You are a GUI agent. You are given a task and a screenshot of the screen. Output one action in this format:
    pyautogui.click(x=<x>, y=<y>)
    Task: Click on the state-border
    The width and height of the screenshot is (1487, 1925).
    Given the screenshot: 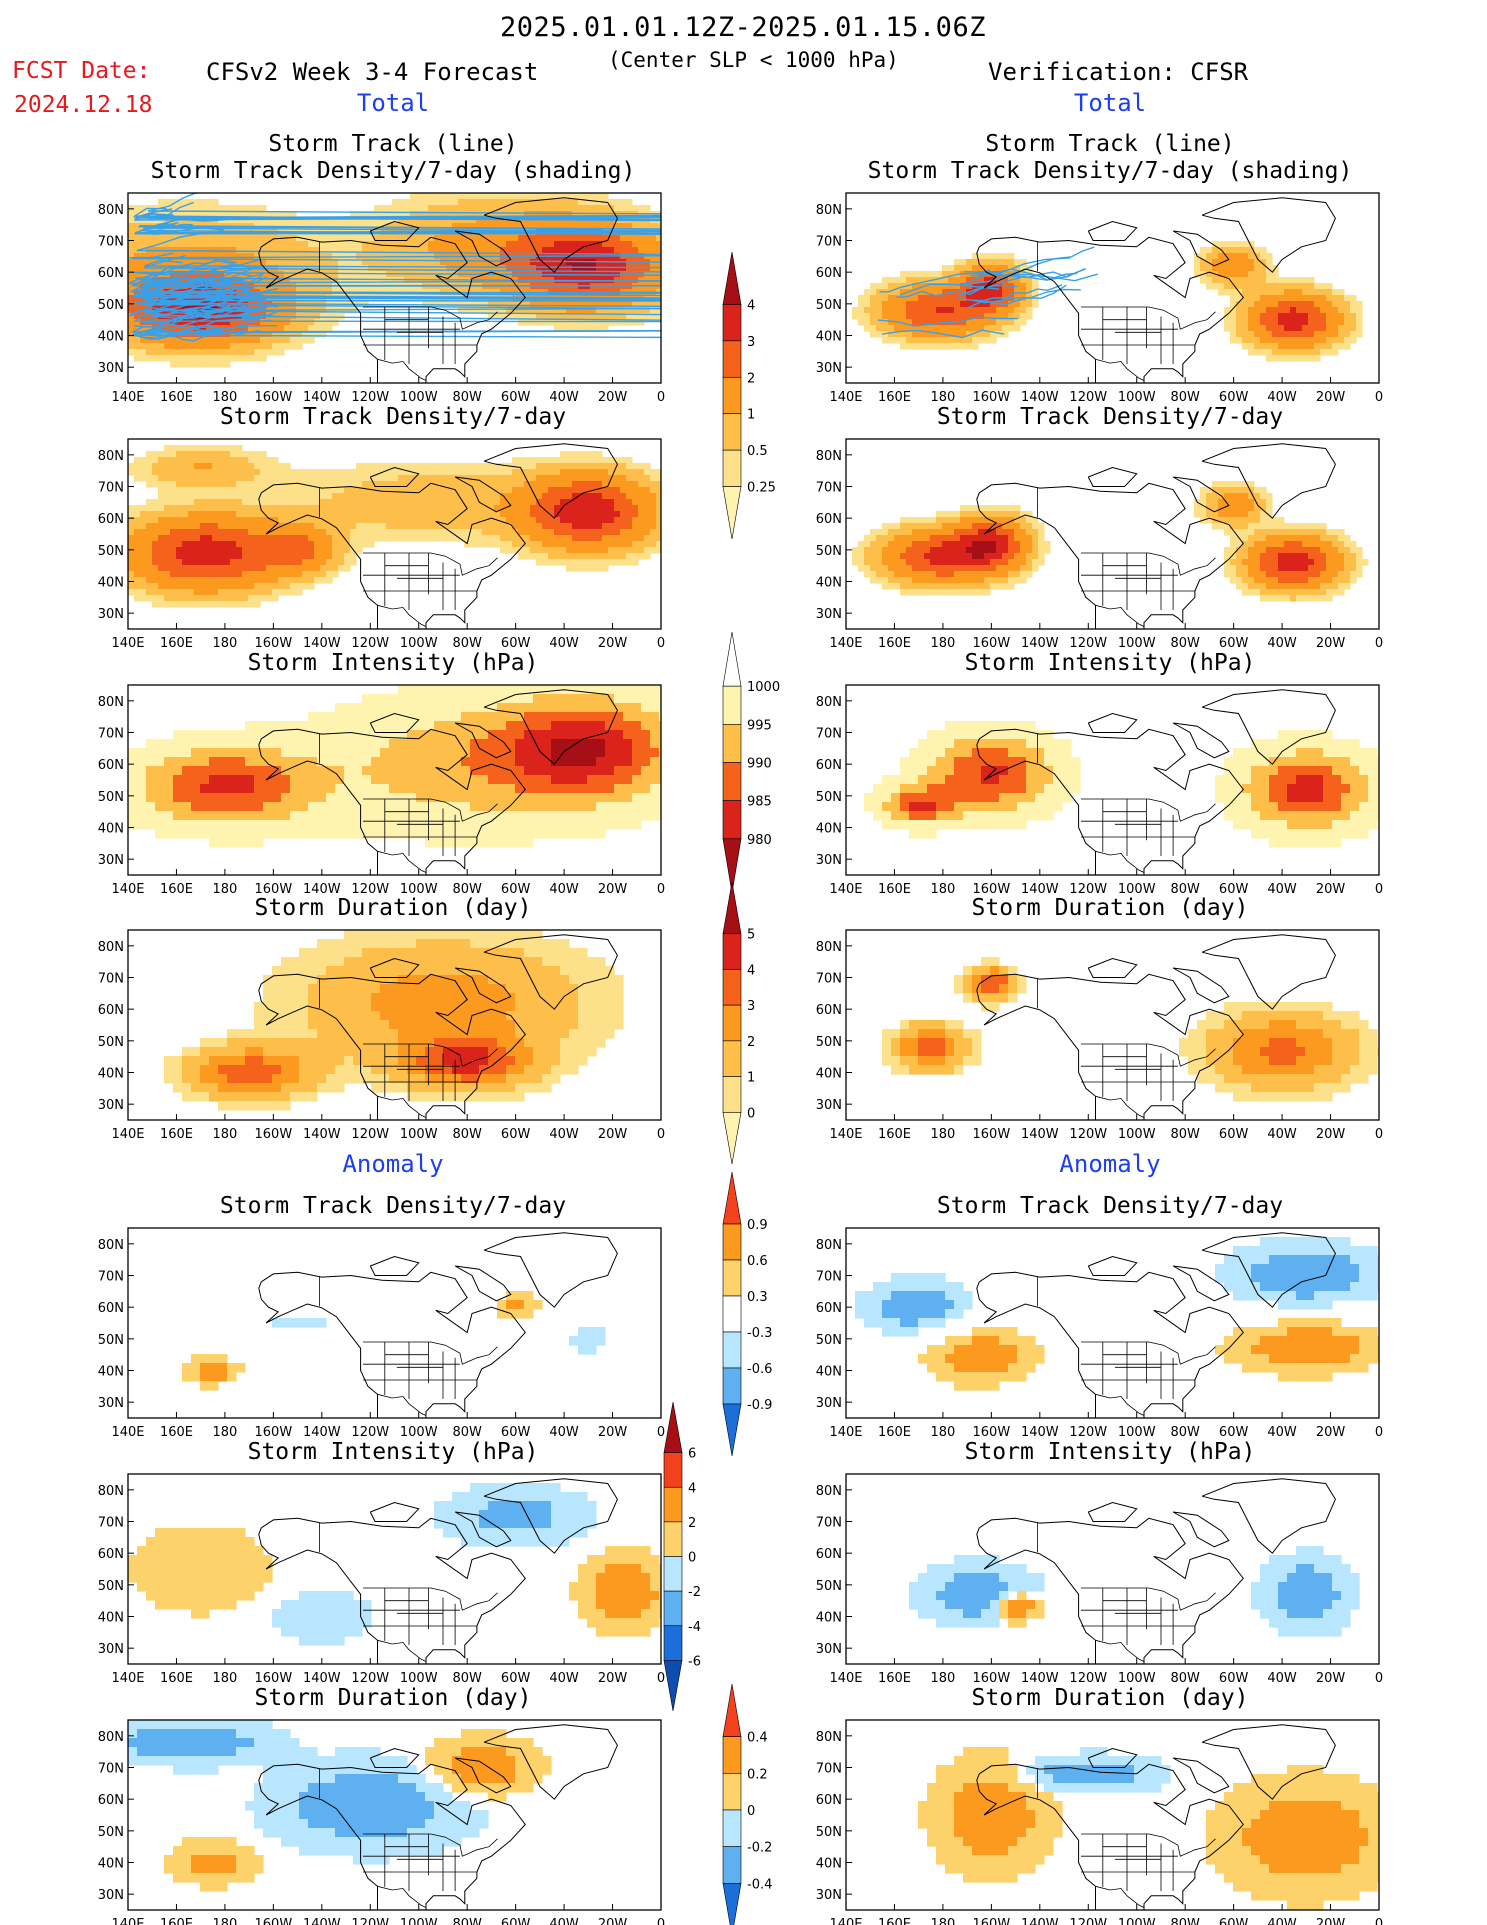 What is the action you would take?
    pyautogui.click(x=430, y=318)
    